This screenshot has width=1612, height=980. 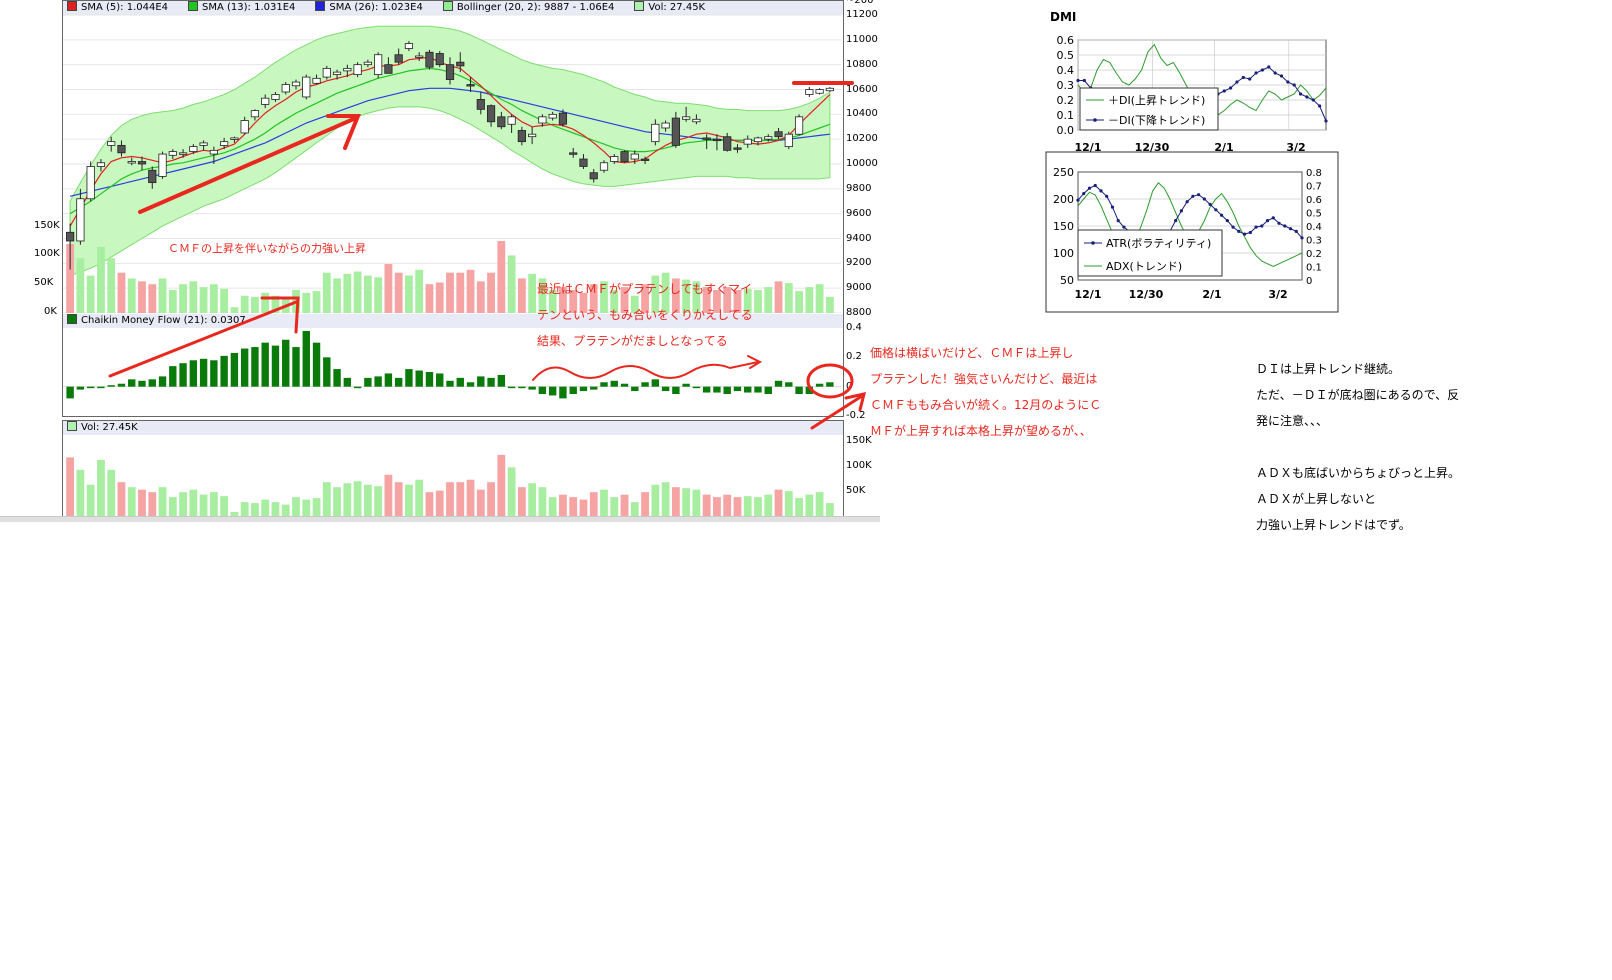 What do you see at coordinates (1314, 214) in the screenshot?
I see `adx-ytick: 0.5` at bounding box center [1314, 214].